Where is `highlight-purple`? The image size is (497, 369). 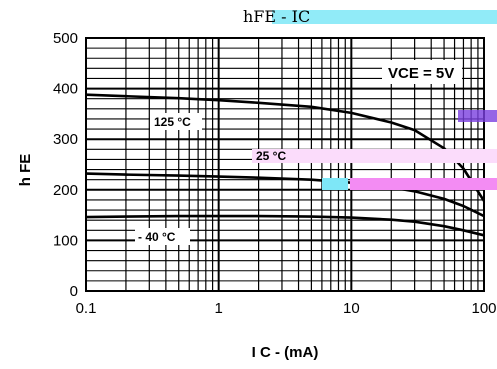
highlight-purple is located at coordinates (477, 116).